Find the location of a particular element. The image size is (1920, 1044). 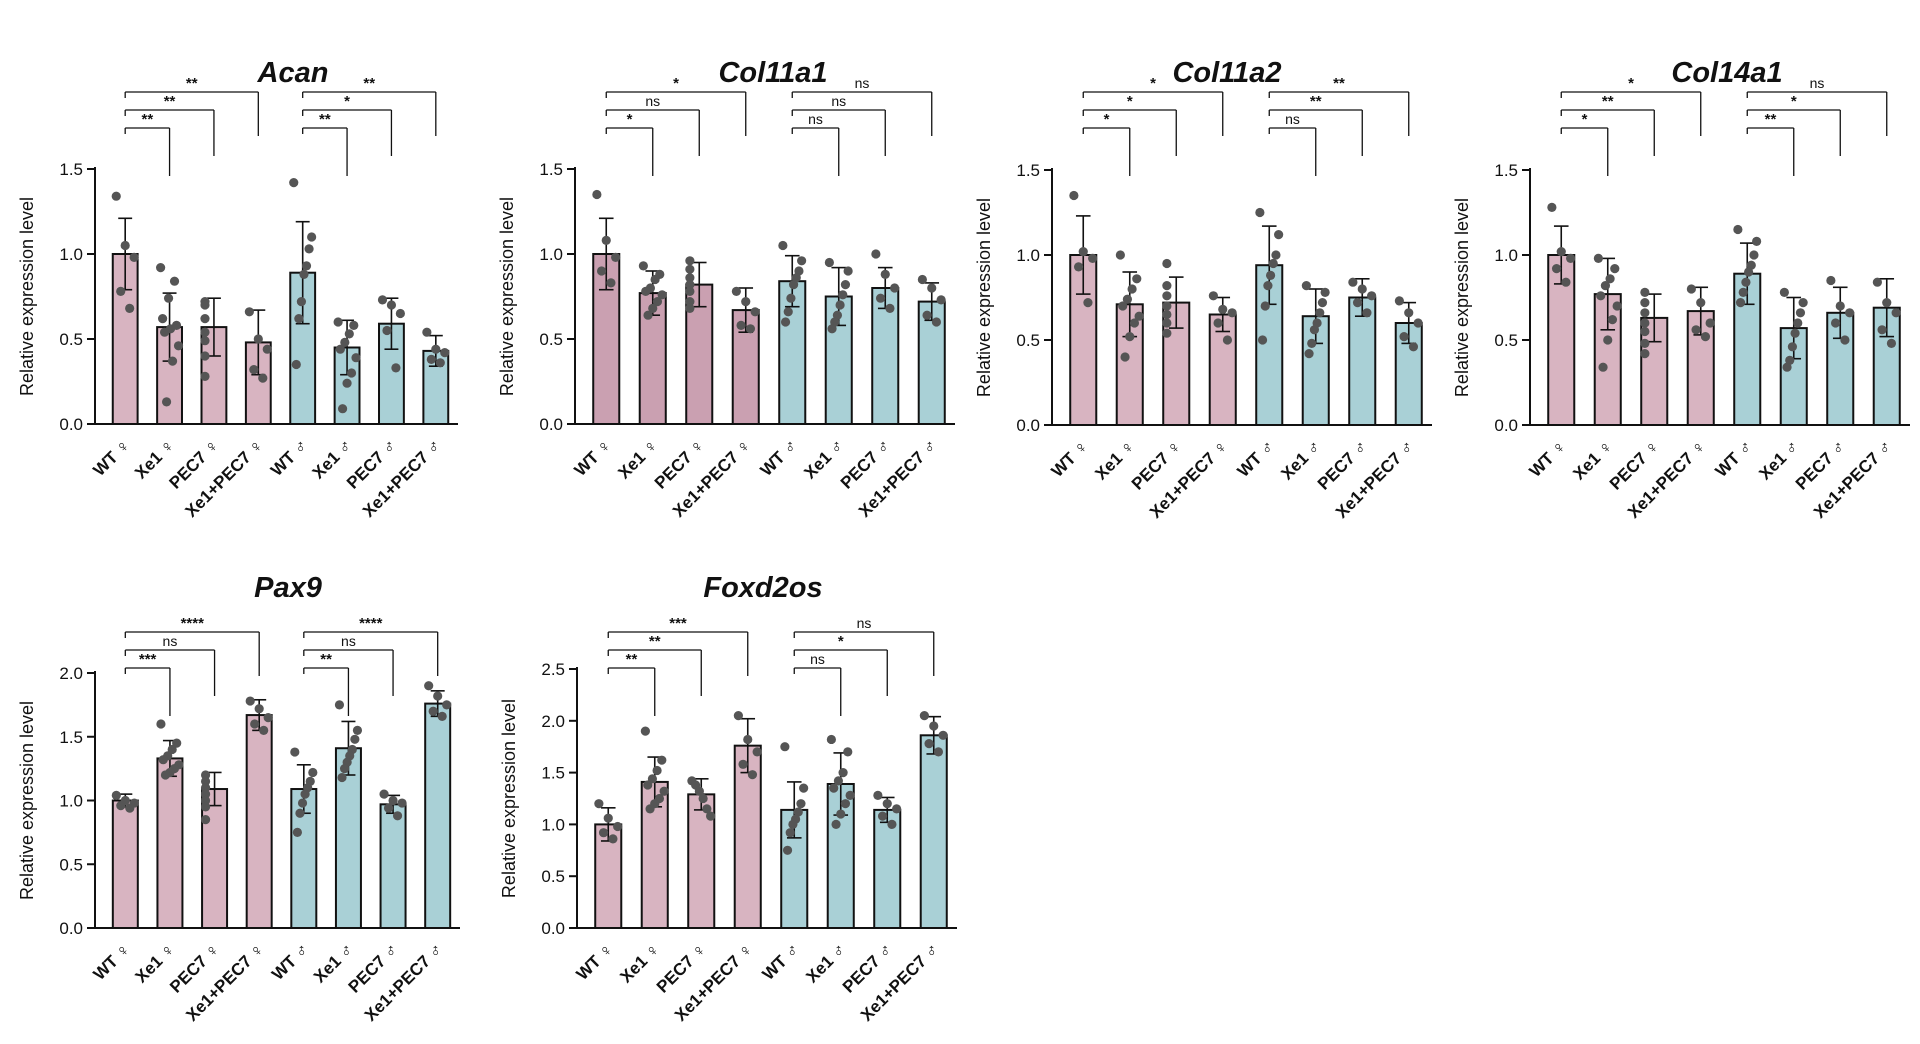

panel-title: Col11a2 is located at coordinates (1226, 73).